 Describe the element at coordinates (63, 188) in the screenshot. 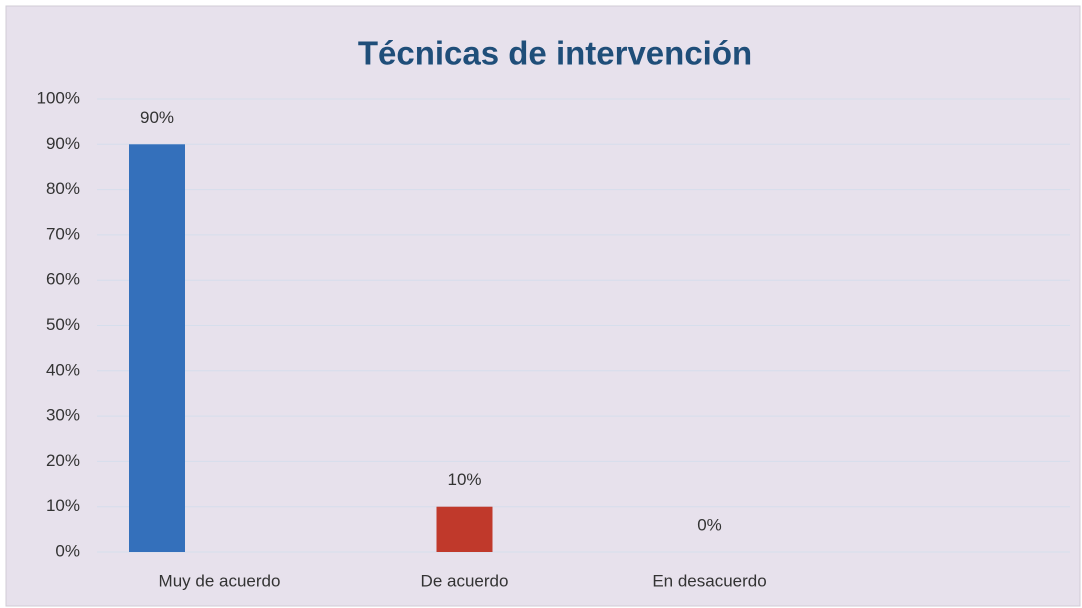

I see `y-tick-label: 80%` at that location.